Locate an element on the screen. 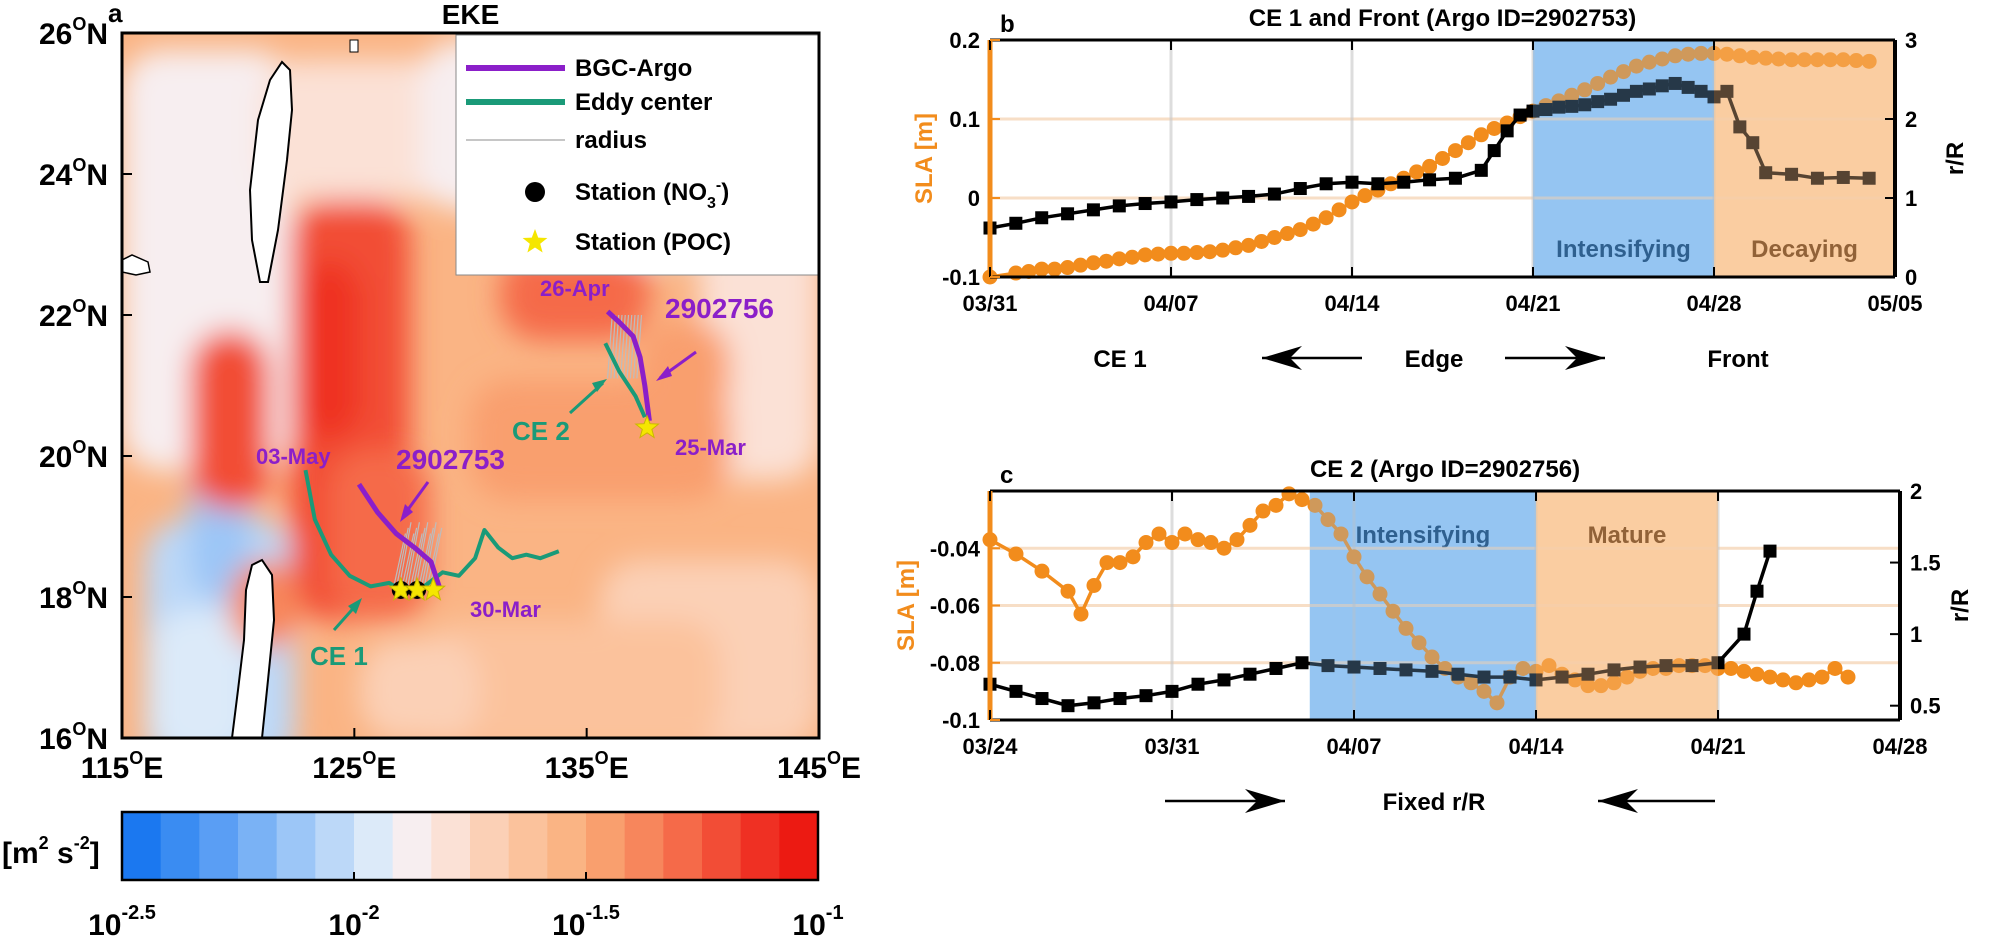 The image size is (2000, 943). footer-label: CE 1 is located at coordinates (1119, 359).